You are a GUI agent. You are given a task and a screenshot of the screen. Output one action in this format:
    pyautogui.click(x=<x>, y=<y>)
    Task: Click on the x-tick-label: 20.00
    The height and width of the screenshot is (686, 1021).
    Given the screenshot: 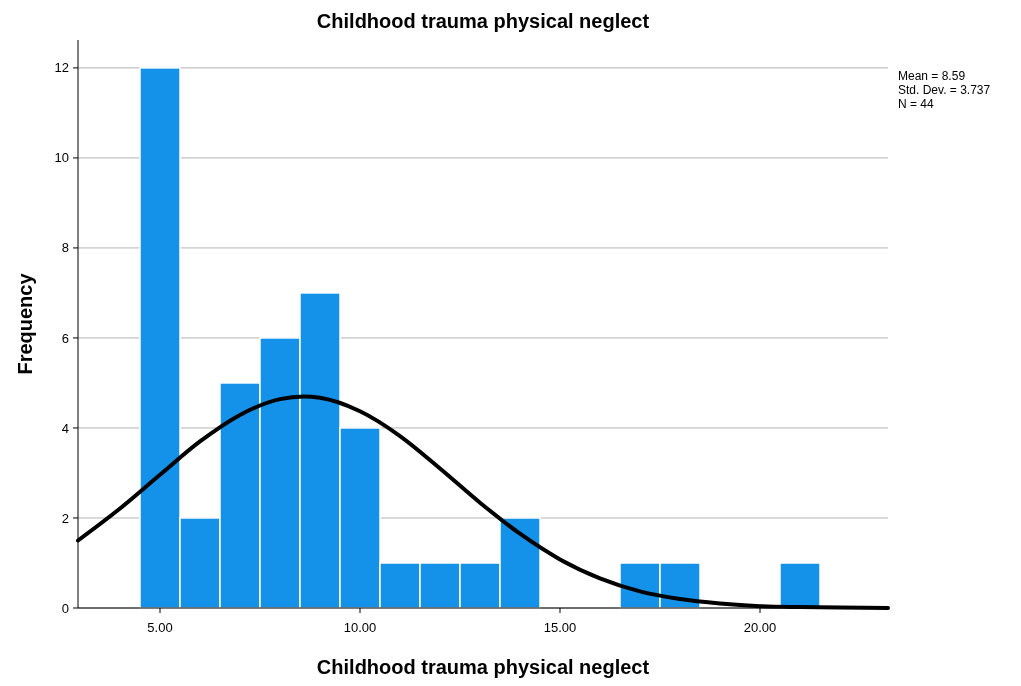 What is the action you would take?
    pyautogui.click(x=760, y=627)
    